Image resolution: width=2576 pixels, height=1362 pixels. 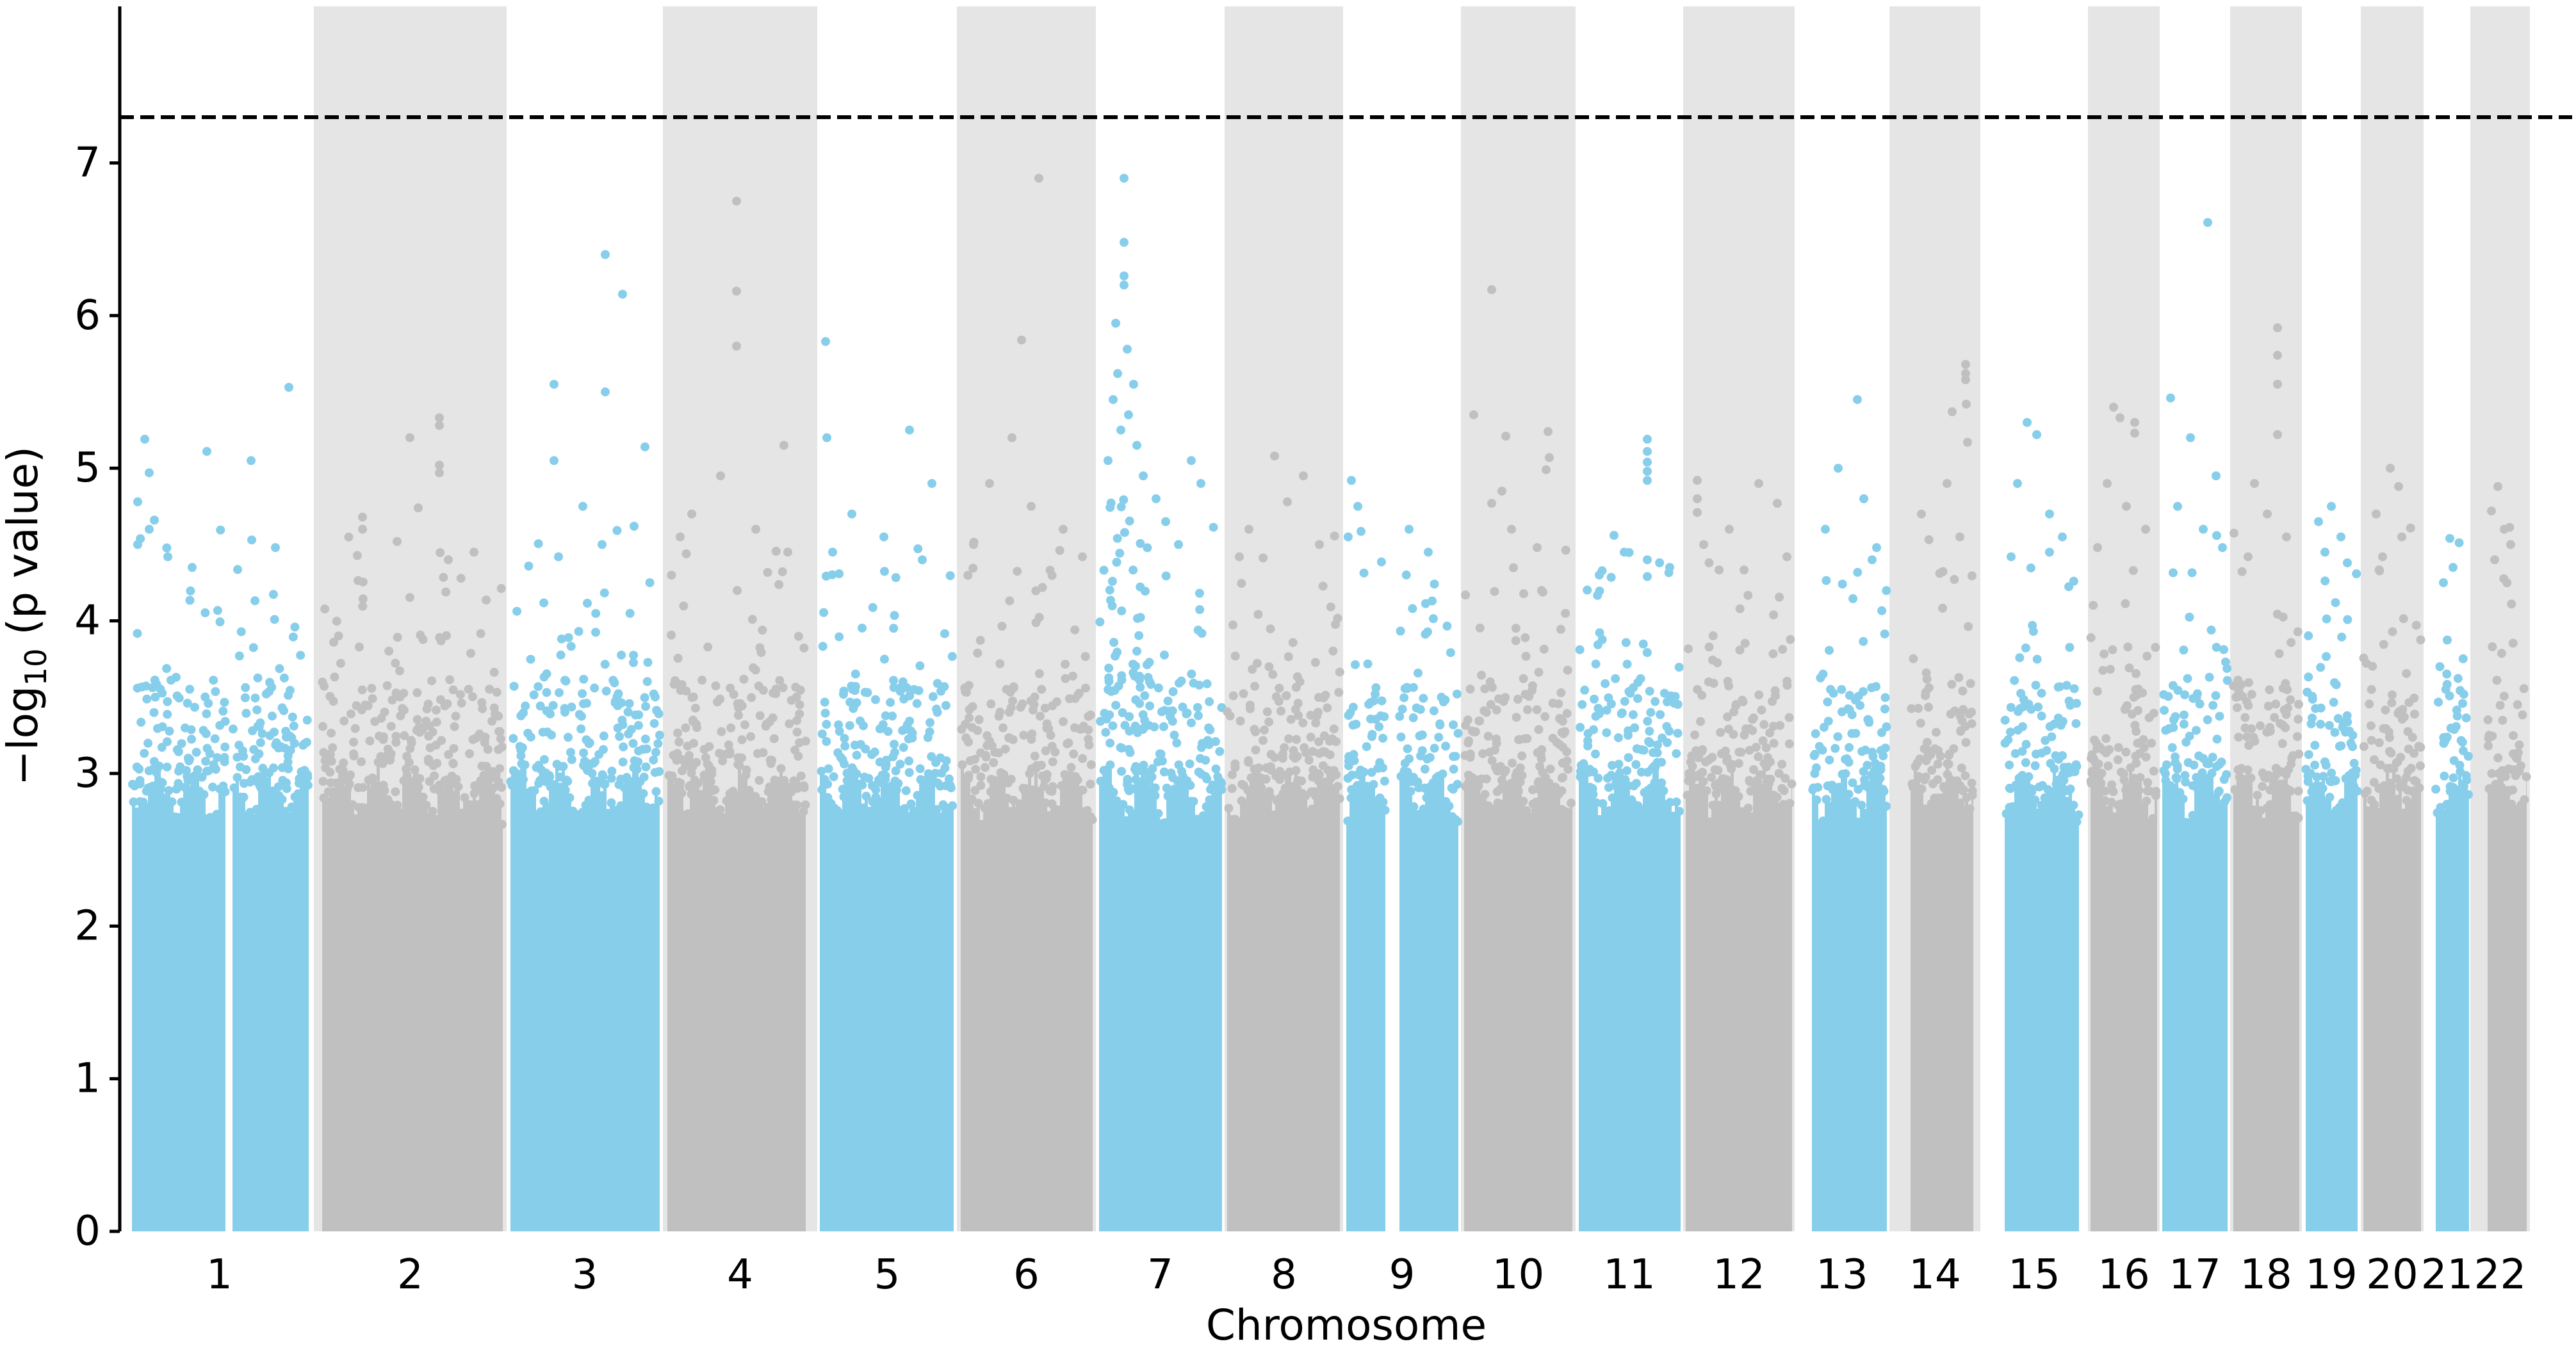 What do you see at coordinates (87, 162) in the screenshot?
I see `y-tick-label-7: 7` at bounding box center [87, 162].